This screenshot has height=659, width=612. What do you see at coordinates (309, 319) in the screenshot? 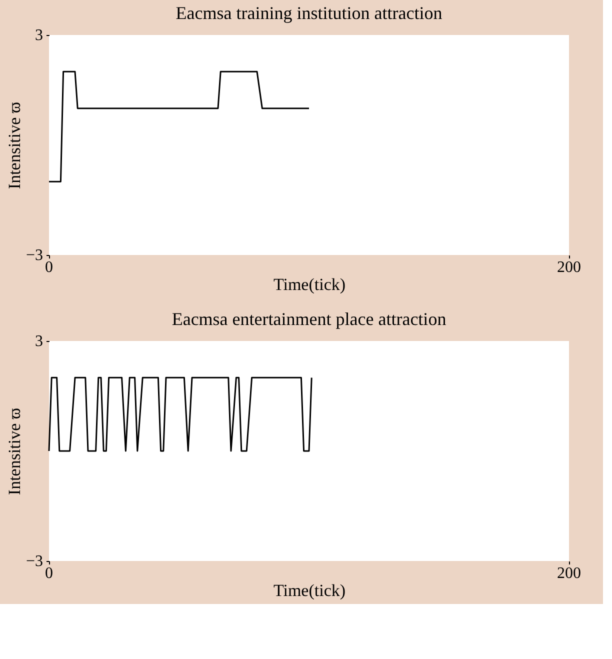
I see `chart-title: Eacmsa entertainment place attraction` at bounding box center [309, 319].